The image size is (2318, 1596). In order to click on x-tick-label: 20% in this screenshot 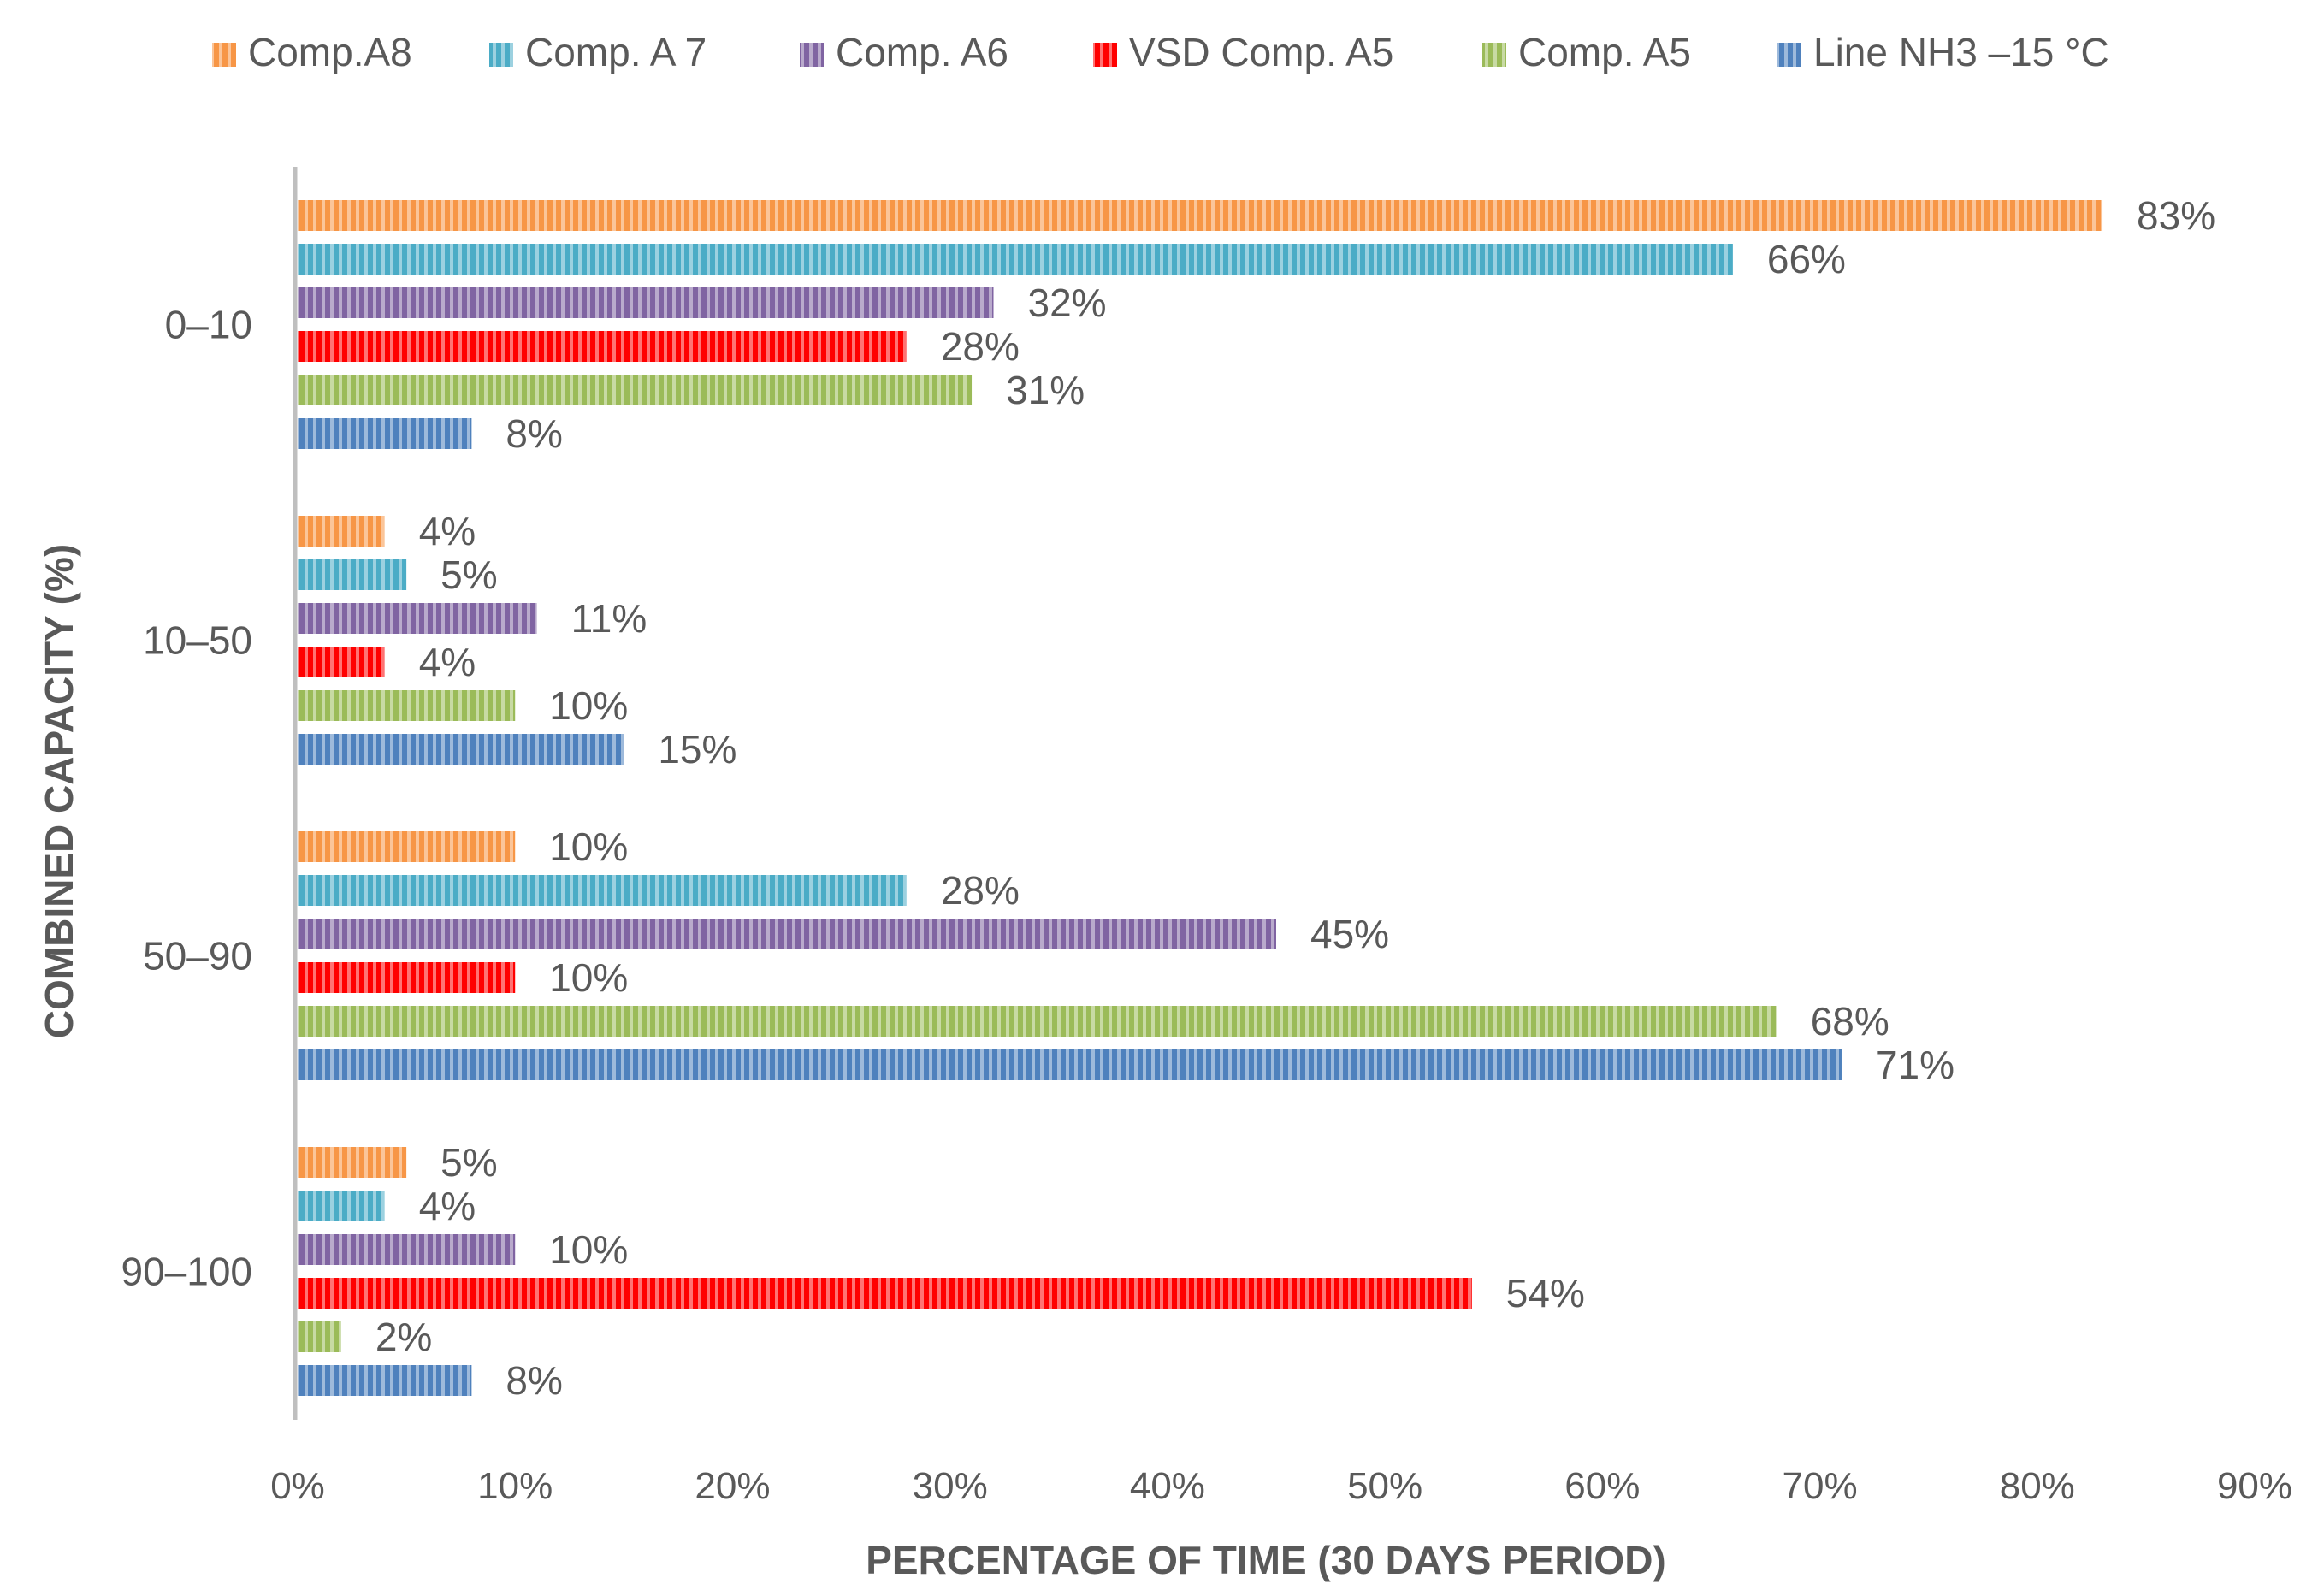, I will do `click(732, 1486)`.